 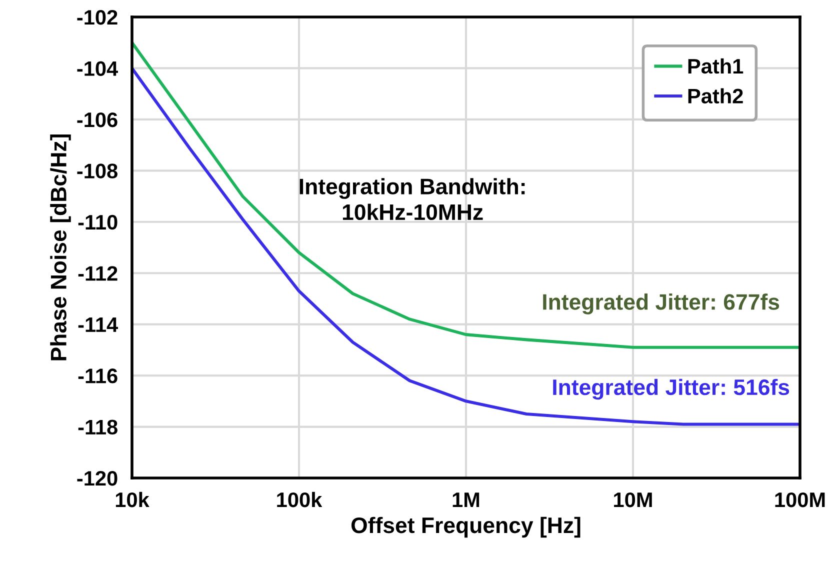 What do you see at coordinates (715, 96) in the screenshot?
I see `legend-label: Path2` at bounding box center [715, 96].